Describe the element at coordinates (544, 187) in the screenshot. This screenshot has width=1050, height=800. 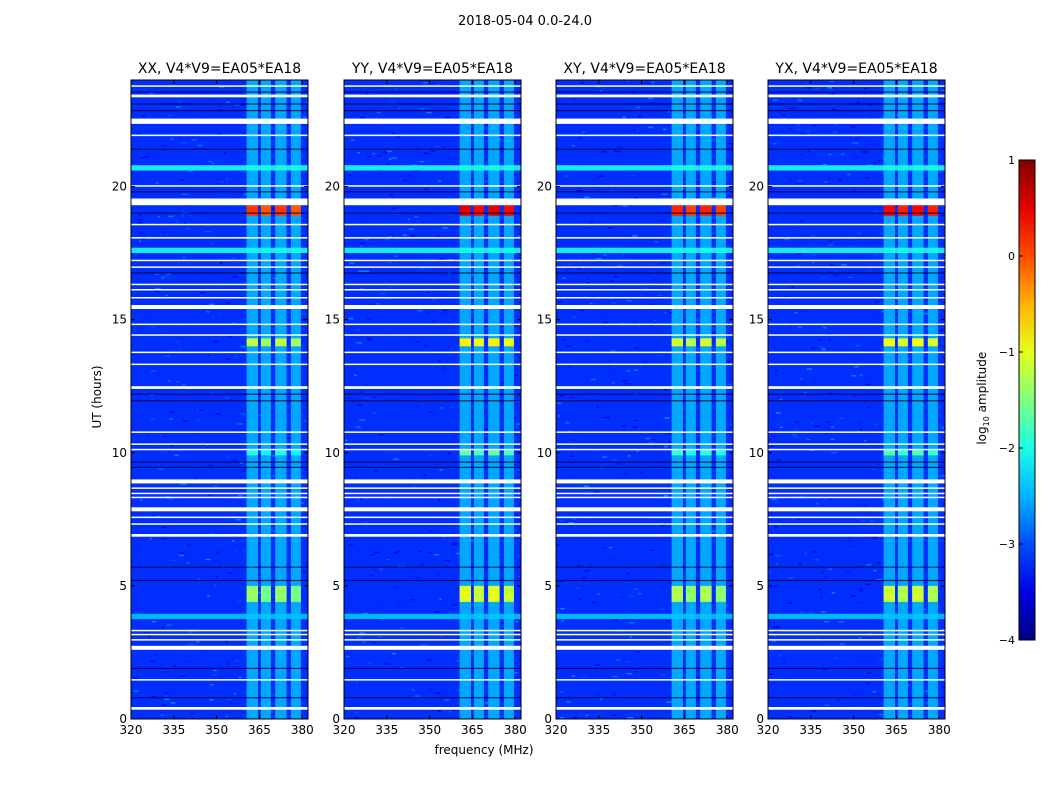
I see `y-tick-label: 20` at that location.